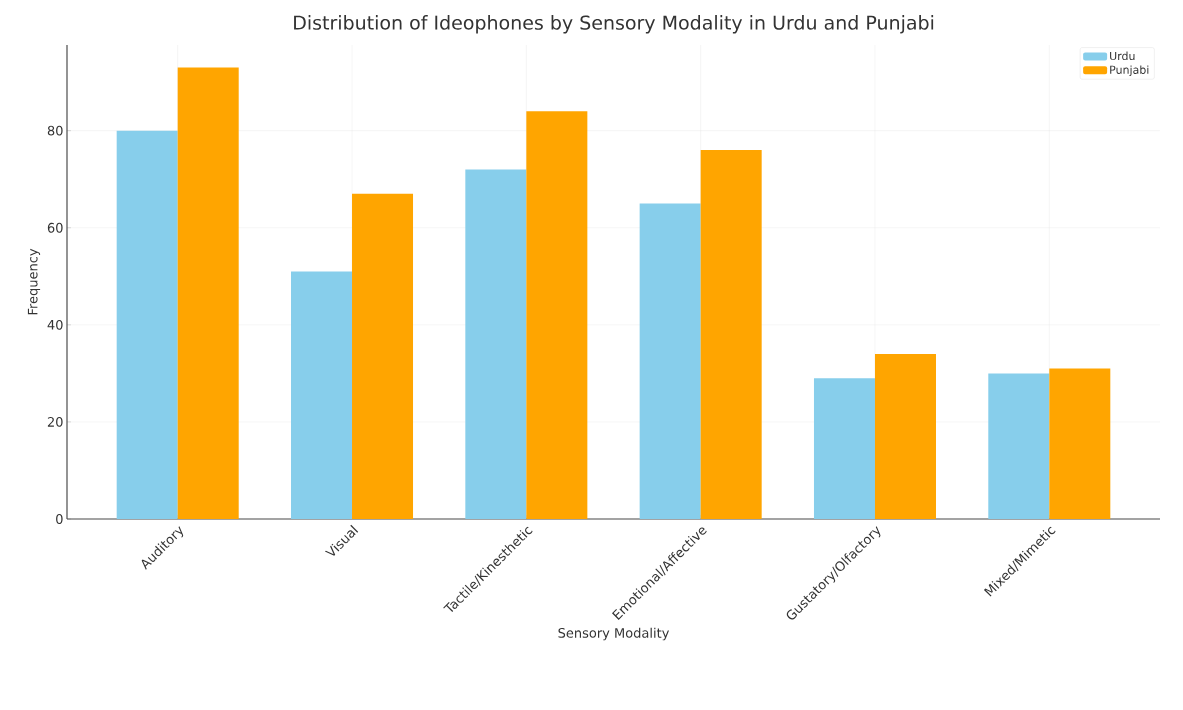  What do you see at coordinates (34, 281) in the screenshot?
I see `y-axis-title: Frequency` at bounding box center [34, 281].